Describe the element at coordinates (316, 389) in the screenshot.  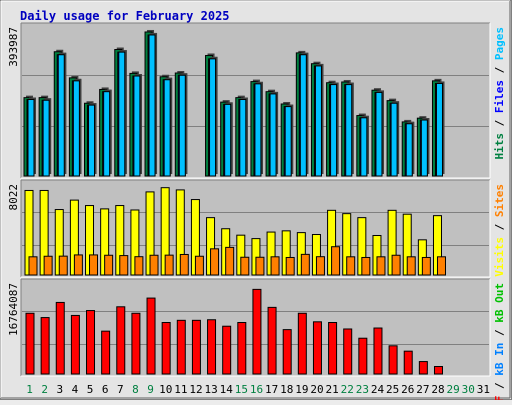
I see `x-tick-label: 20` at that location.